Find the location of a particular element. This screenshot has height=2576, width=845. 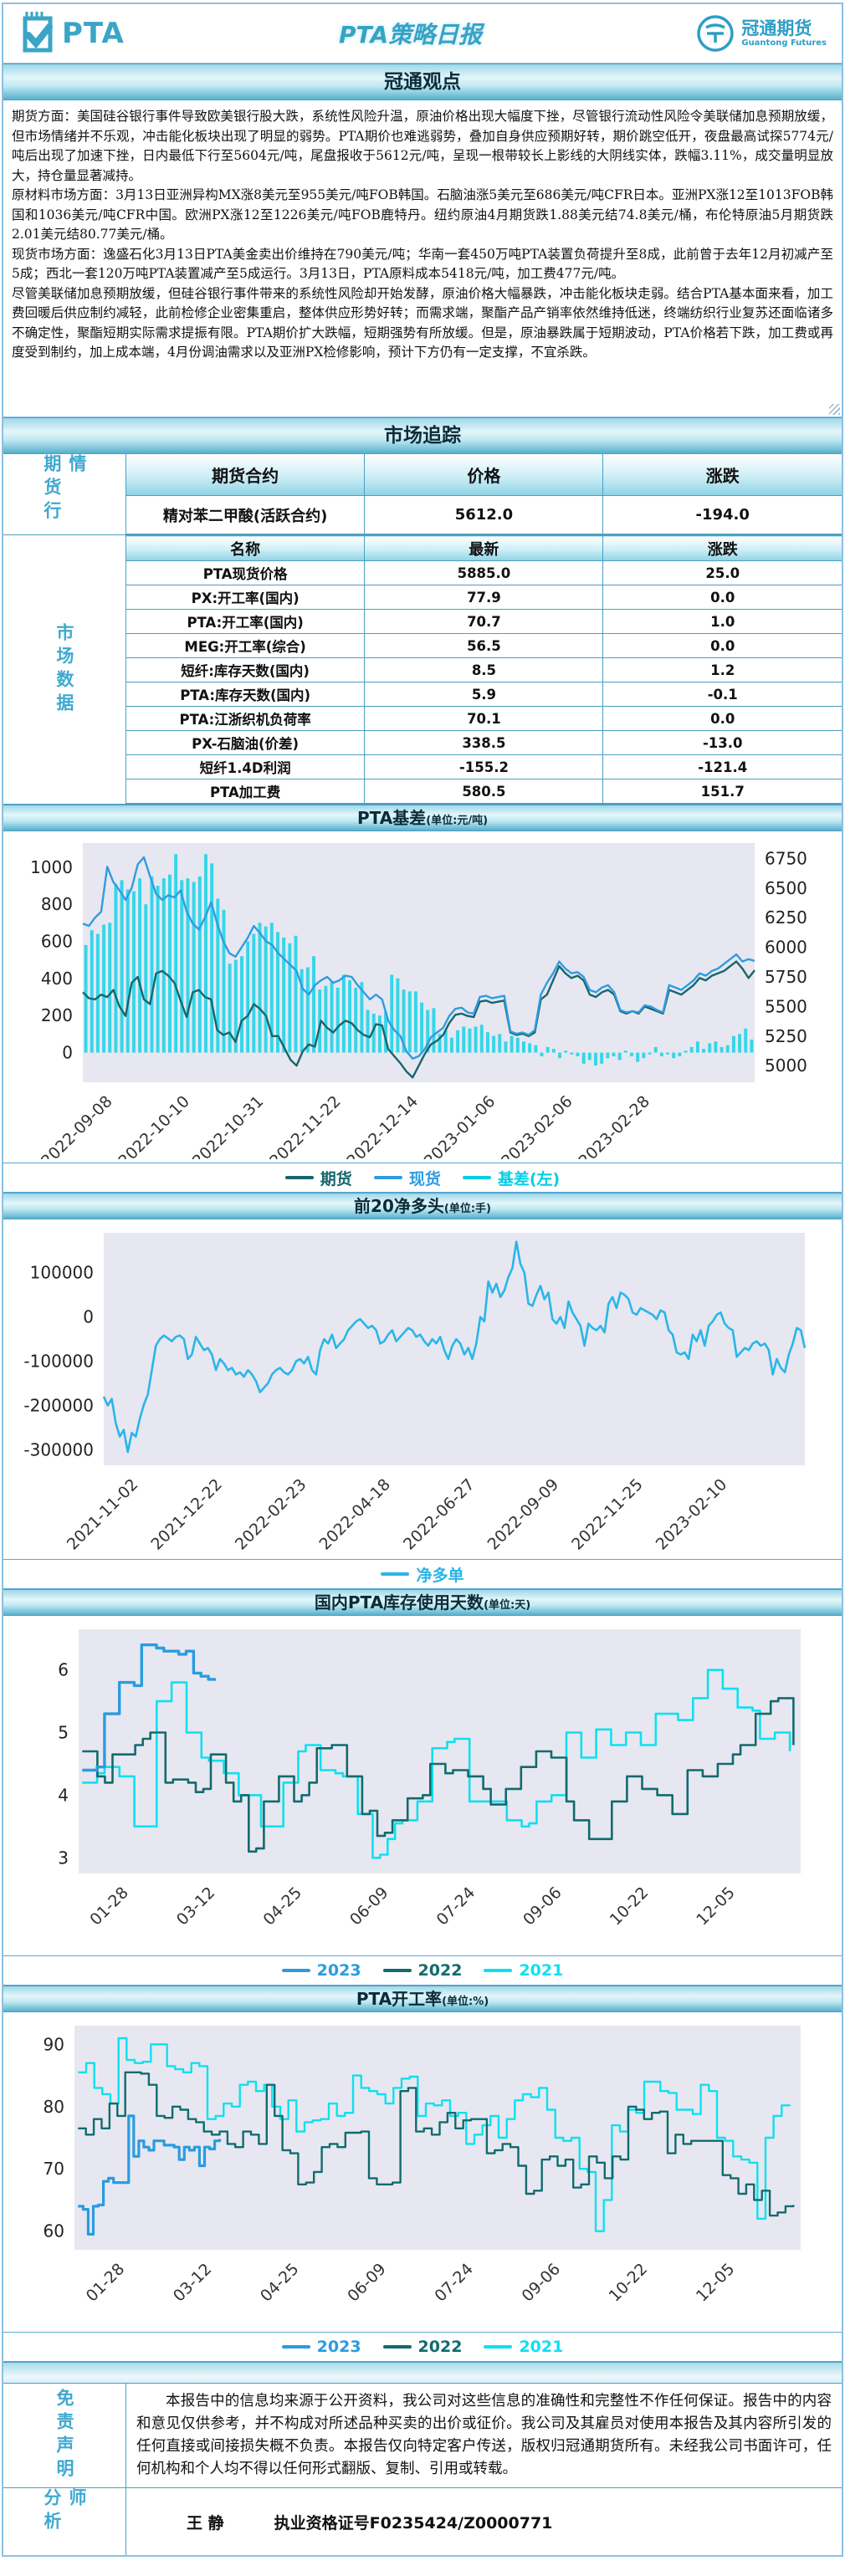

resize-handle-icon is located at coordinates (834, 409).